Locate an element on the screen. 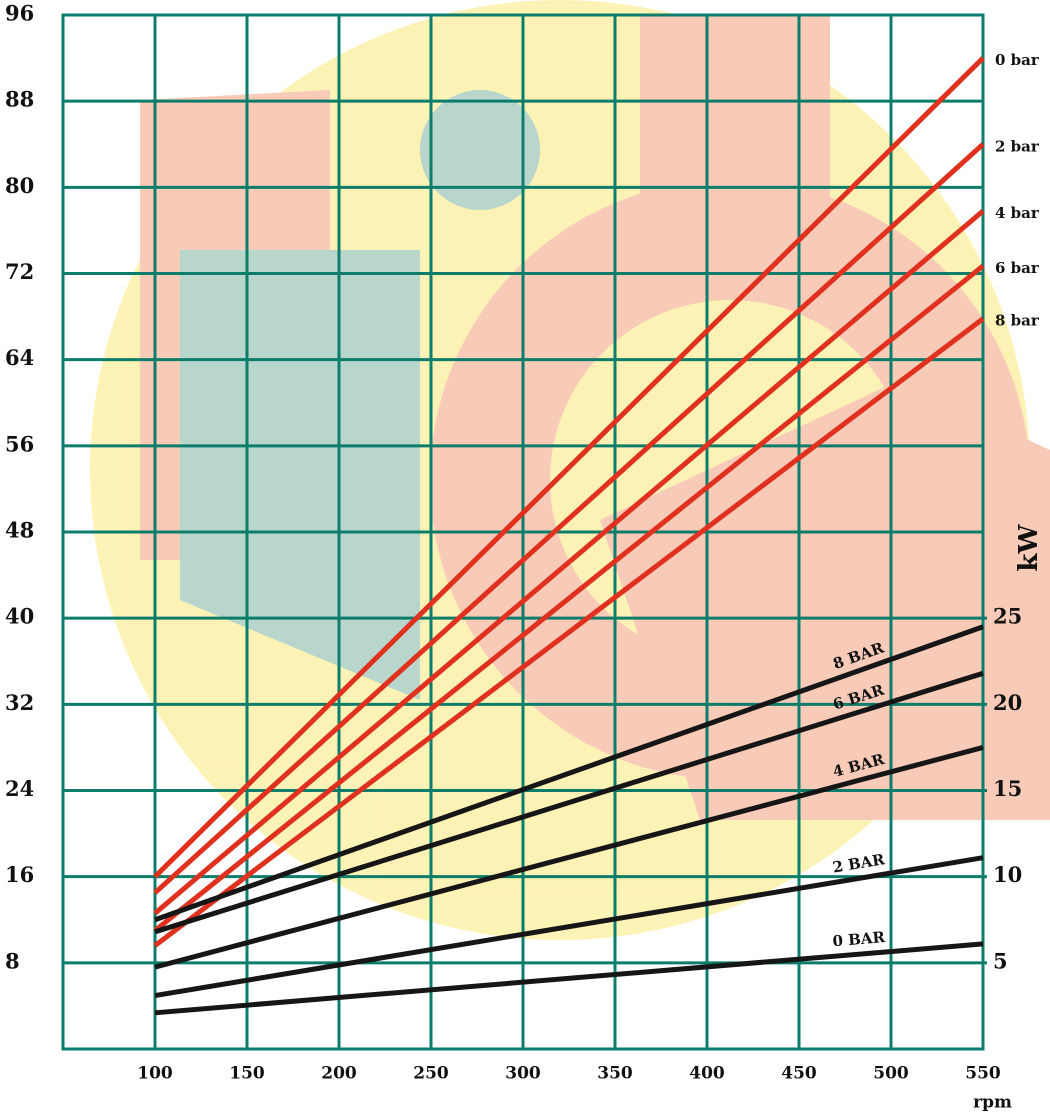 This screenshot has height=1118, width=1050. y-tick-label: 80 is located at coordinates (19, 185).